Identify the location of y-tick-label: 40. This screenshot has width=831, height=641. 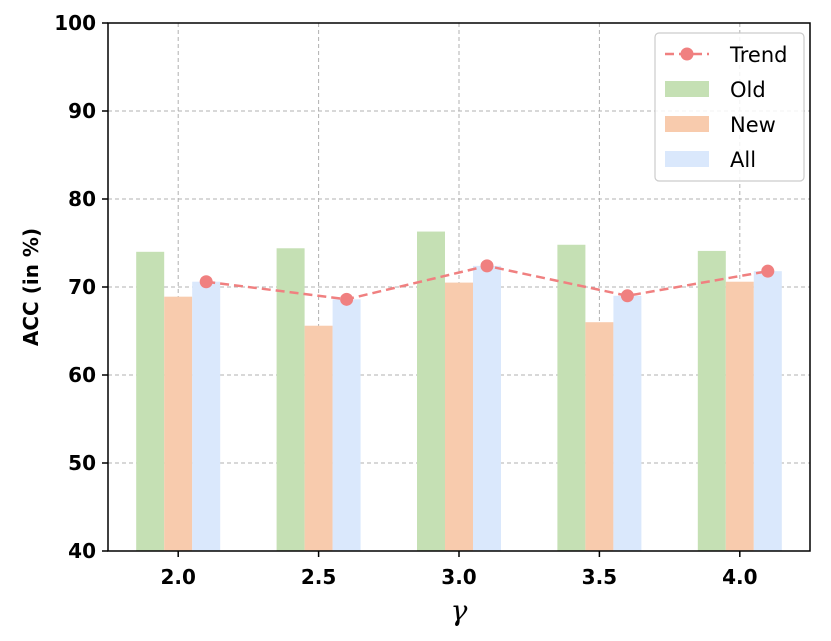
(82, 551).